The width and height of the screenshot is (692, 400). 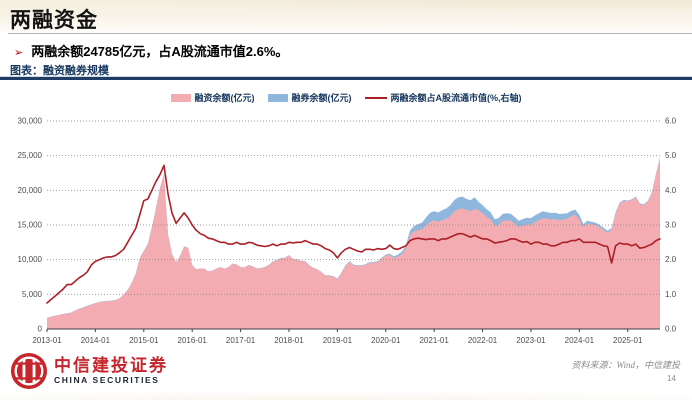 I want to click on svg-text: 20,000, so click(x=30, y=190).